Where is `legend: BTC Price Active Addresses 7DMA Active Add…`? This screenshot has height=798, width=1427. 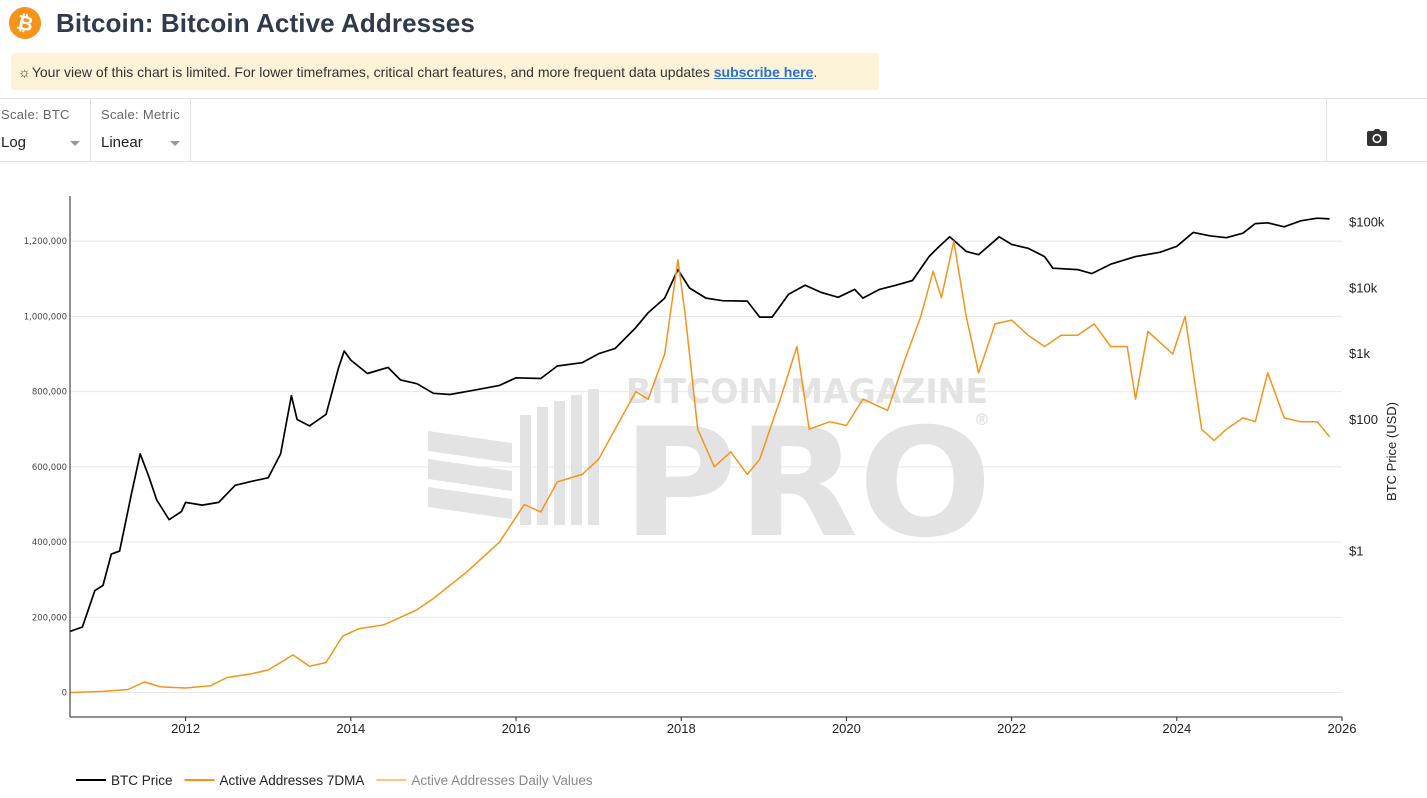
legend: BTC Price Active Addresses 7DMA Active Add… is located at coordinates (334, 780).